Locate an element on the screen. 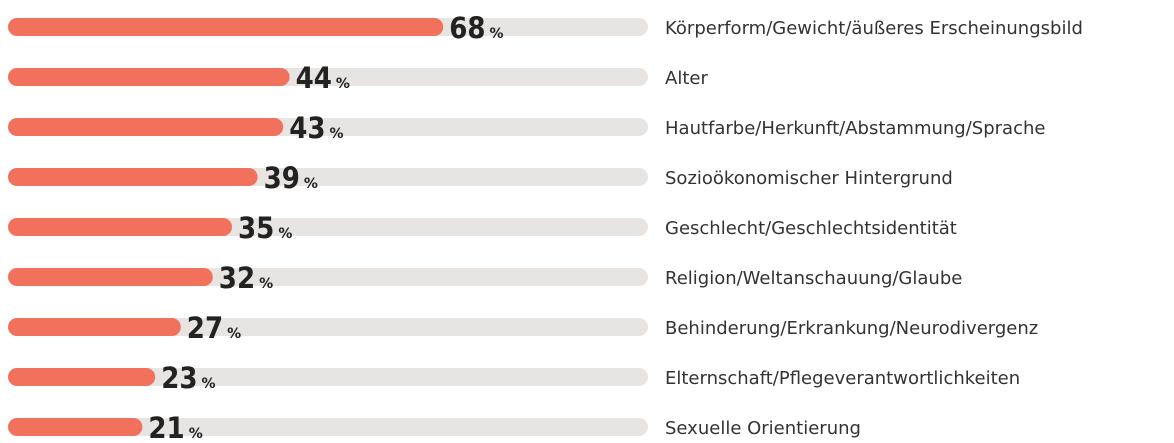 Image resolution: width=1174 pixels, height=443 pixels. value-label: 32% is located at coordinates (246, 278).